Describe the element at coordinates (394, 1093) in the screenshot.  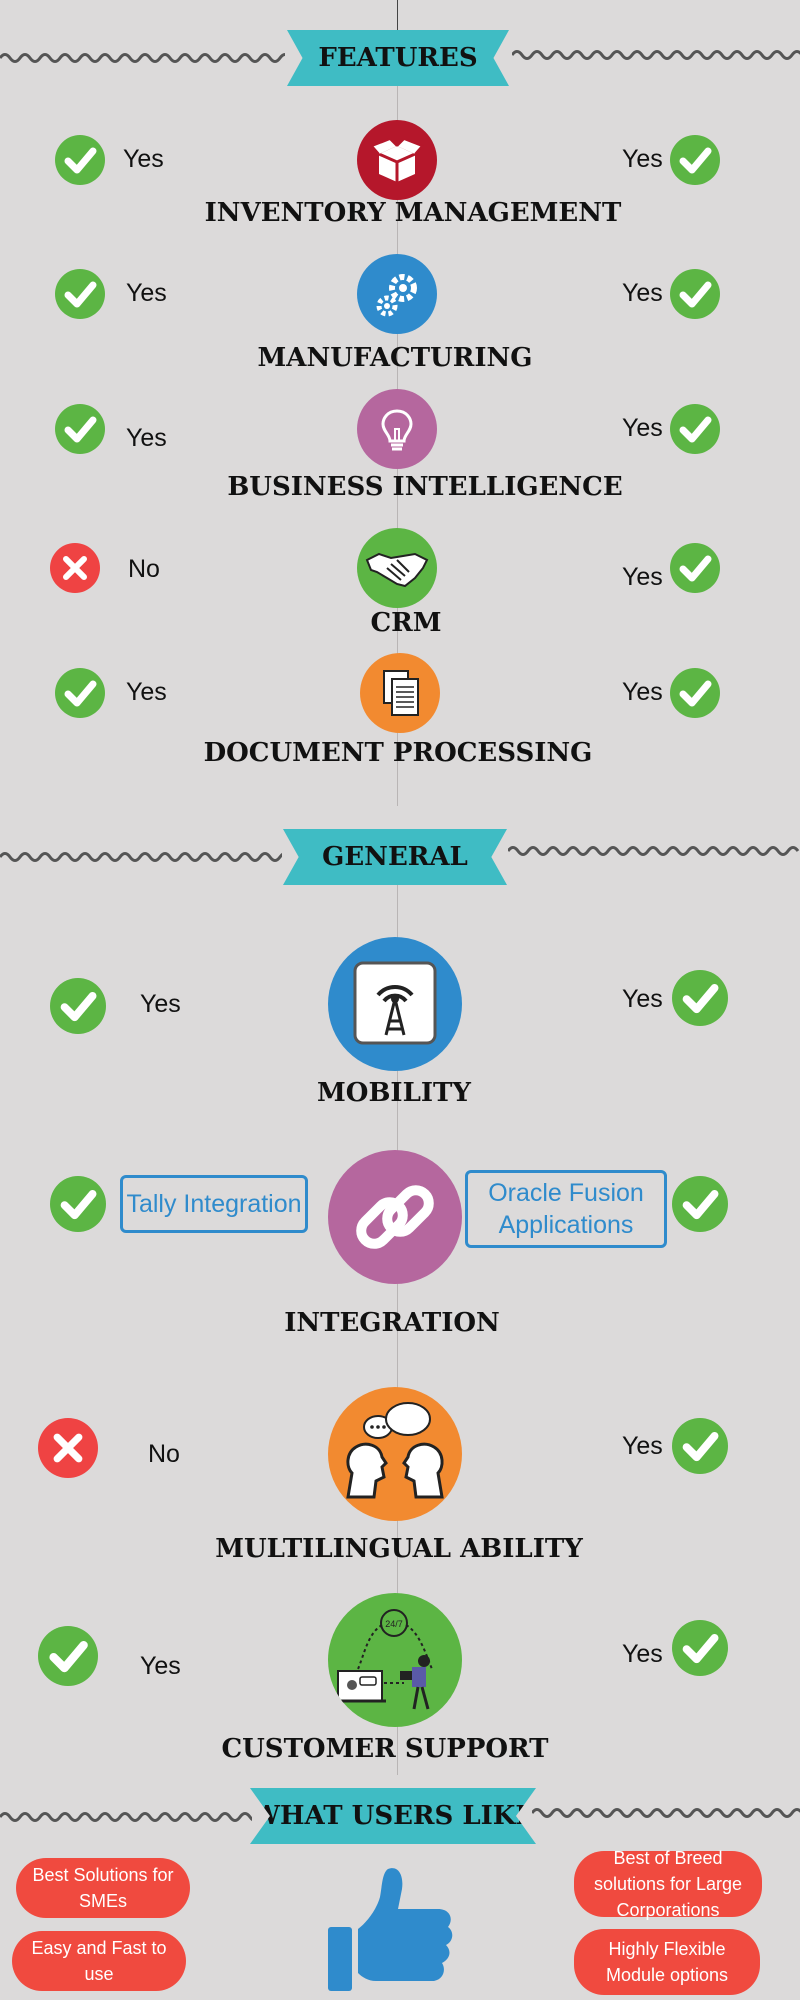
I see `general-title: MOBILITY` at that location.